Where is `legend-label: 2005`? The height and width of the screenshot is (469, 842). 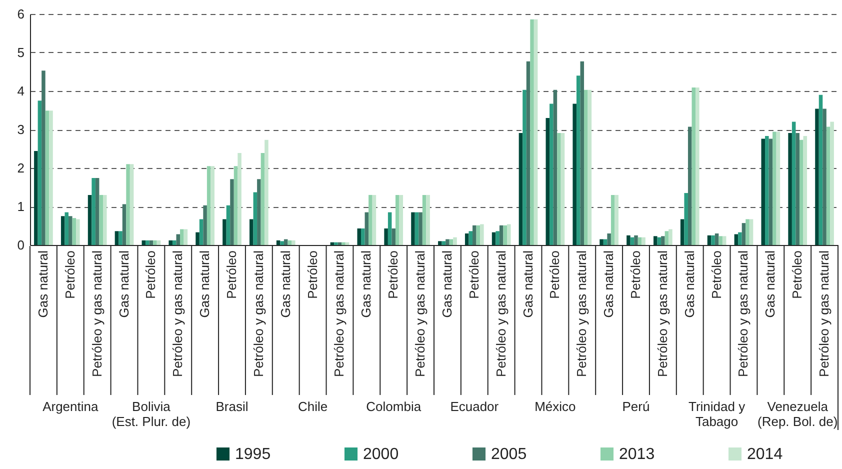
legend-label: 2005 is located at coordinates (509, 454).